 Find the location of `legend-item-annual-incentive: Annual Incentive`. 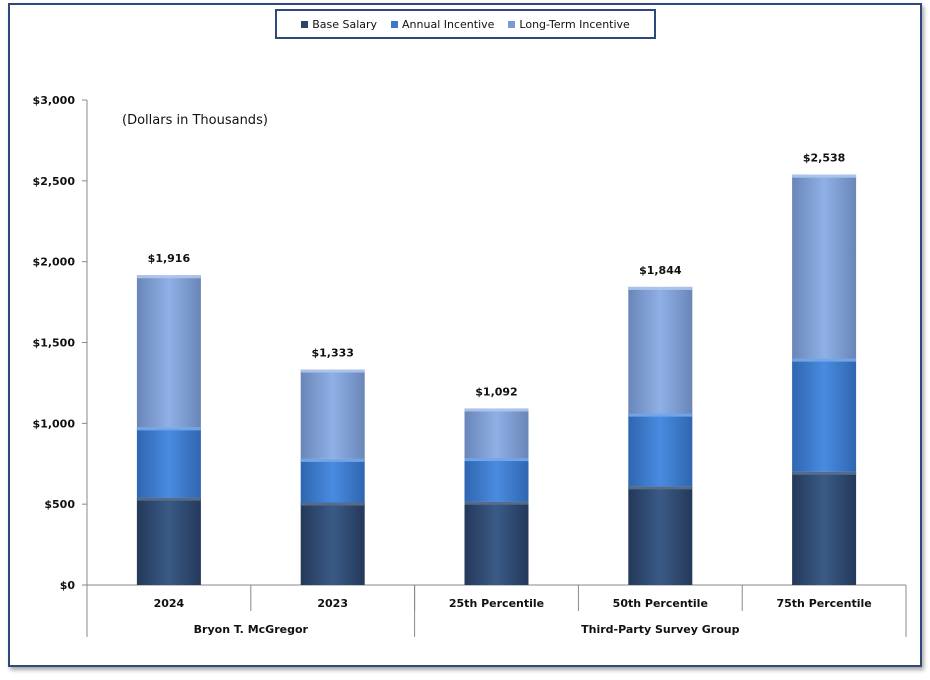

legend-item-annual-incentive: Annual Incentive is located at coordinates (442, 24).